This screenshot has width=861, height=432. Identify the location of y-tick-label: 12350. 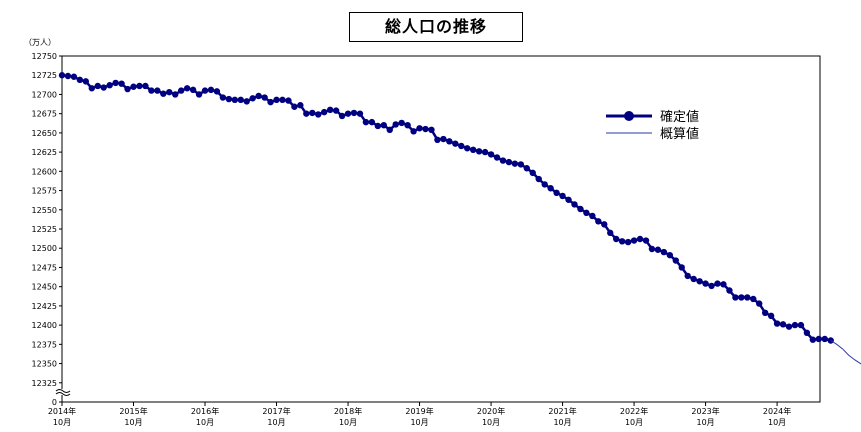
(44, 364).